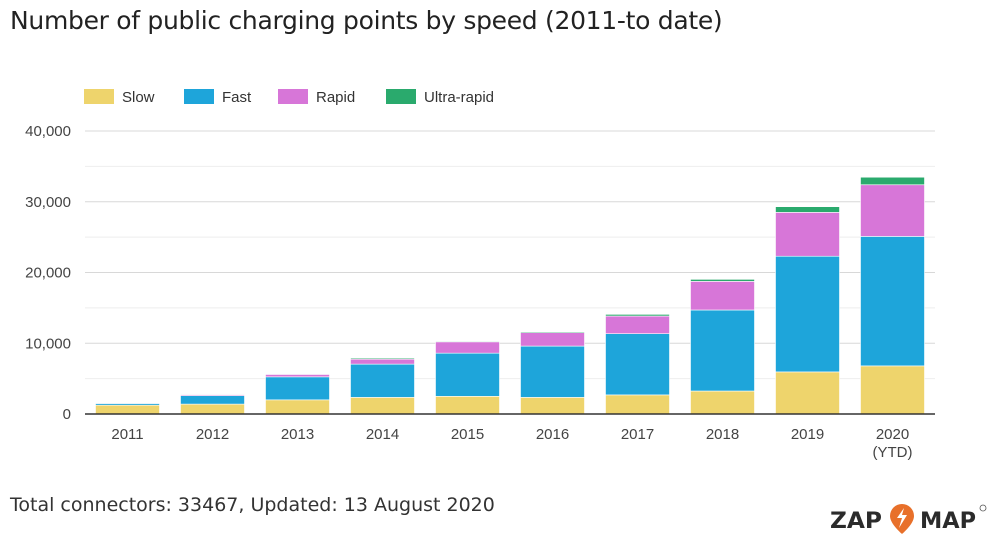 Image resolution: width=1005 pixels, height=547 pixels. What do you see at coordinates (807, 434) in the screenshot?
I see `x-tick-label: 2019` at bounding box center [807, 434].